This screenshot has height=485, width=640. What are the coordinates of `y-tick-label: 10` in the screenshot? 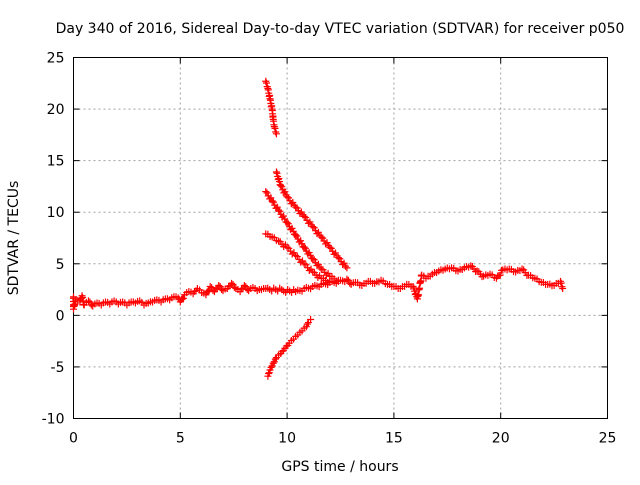 It's located at (56, 213).